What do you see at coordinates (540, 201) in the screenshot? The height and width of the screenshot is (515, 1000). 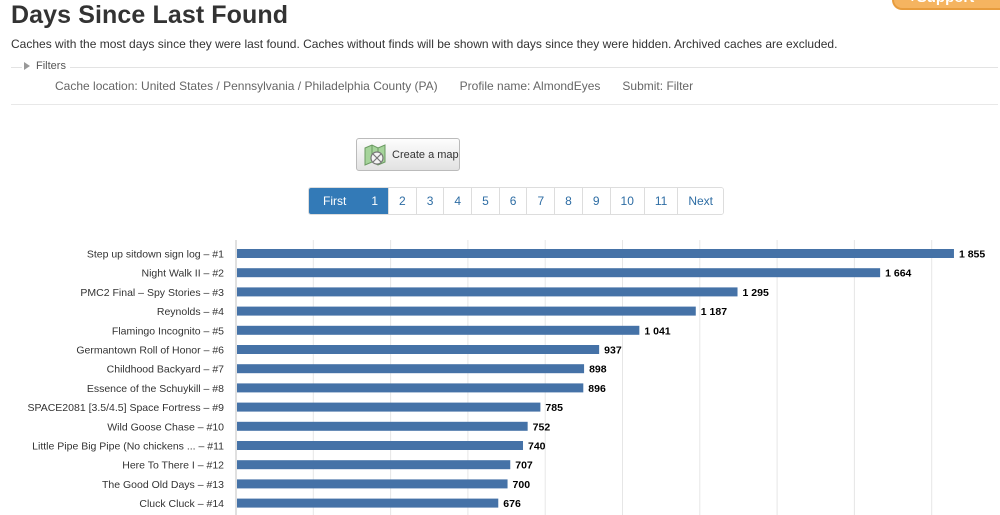 I see `page-7-button: 7` at bounding box center [540, 201].